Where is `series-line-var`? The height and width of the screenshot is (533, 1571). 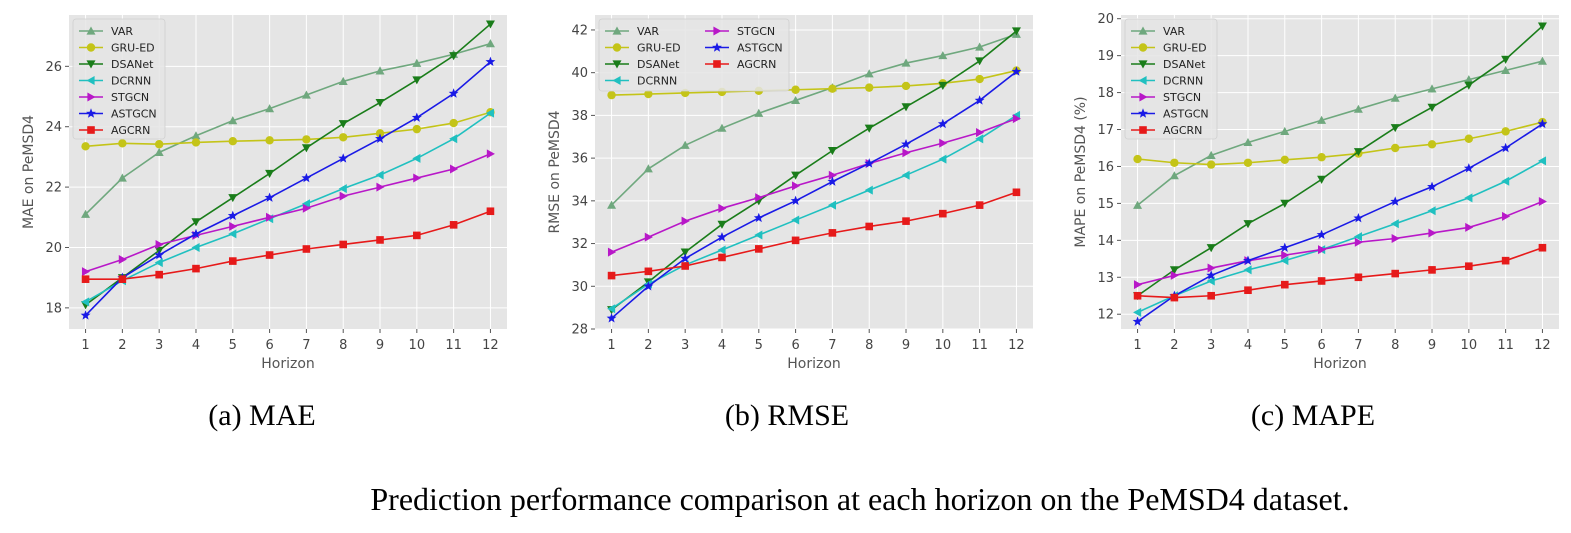
series-line-var is located at coordinates (287, 128).